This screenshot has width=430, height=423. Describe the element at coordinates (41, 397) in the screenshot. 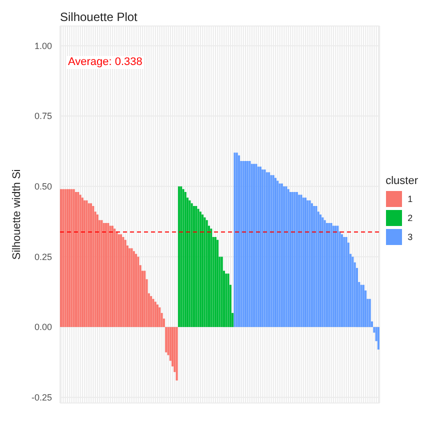

I see `y-tick-label: -0.25` at that location.